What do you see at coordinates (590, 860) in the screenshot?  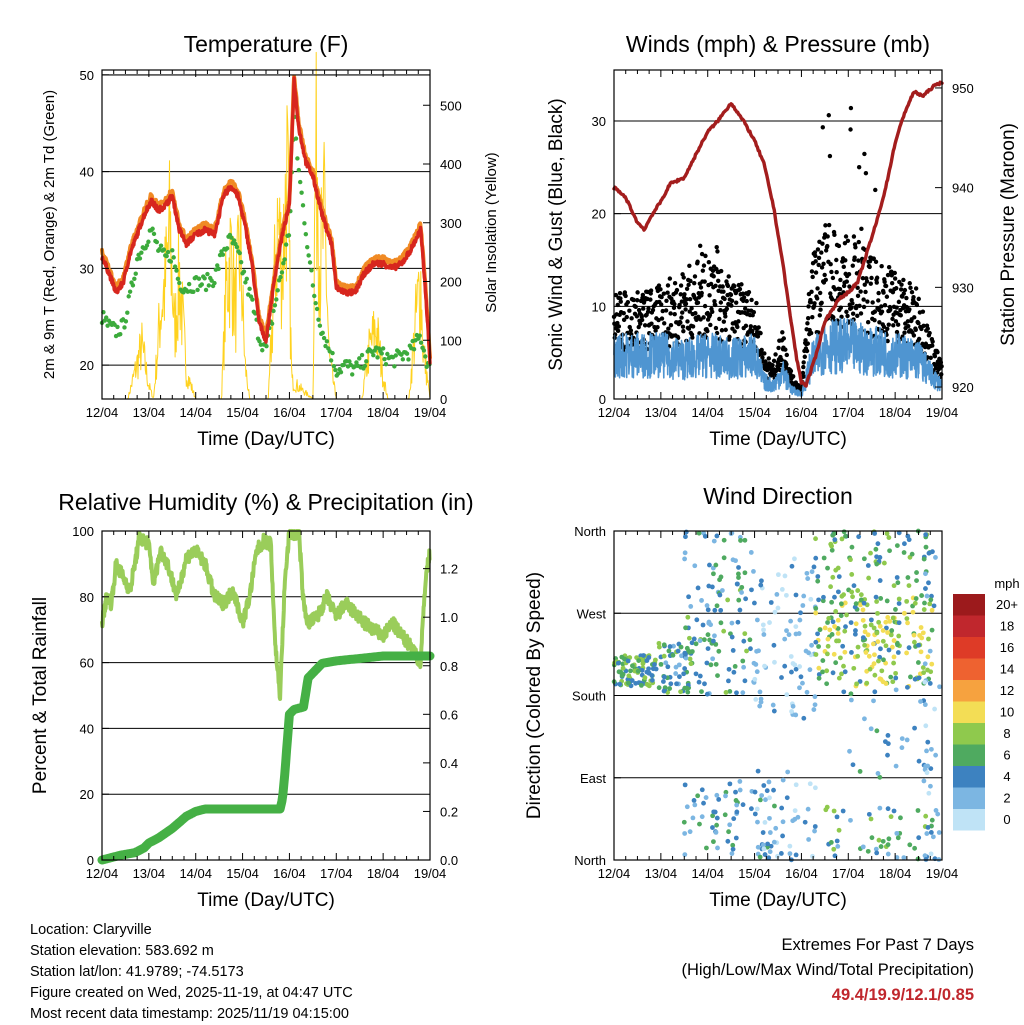 I see `y-tick-label: North` at bounding box center [590, 860].